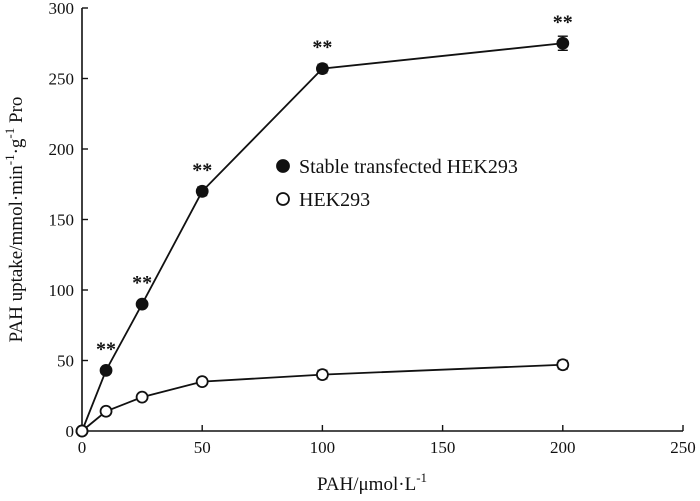 The height and width of the screenshot is (501, 700). Describe the element at coordinates (82, 447) in the screenshot. I see `x-tick-label: 0` at that location.